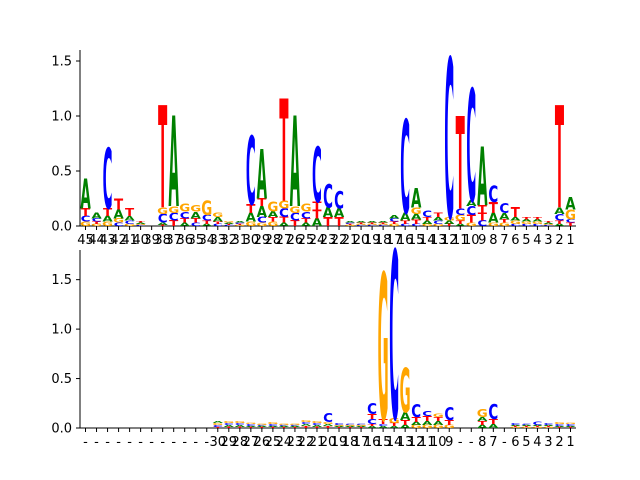  What do you see at coordinates (570, 240) in the screenshot?
I see `x-tick-label: 1` at bounding box center [570, 240].